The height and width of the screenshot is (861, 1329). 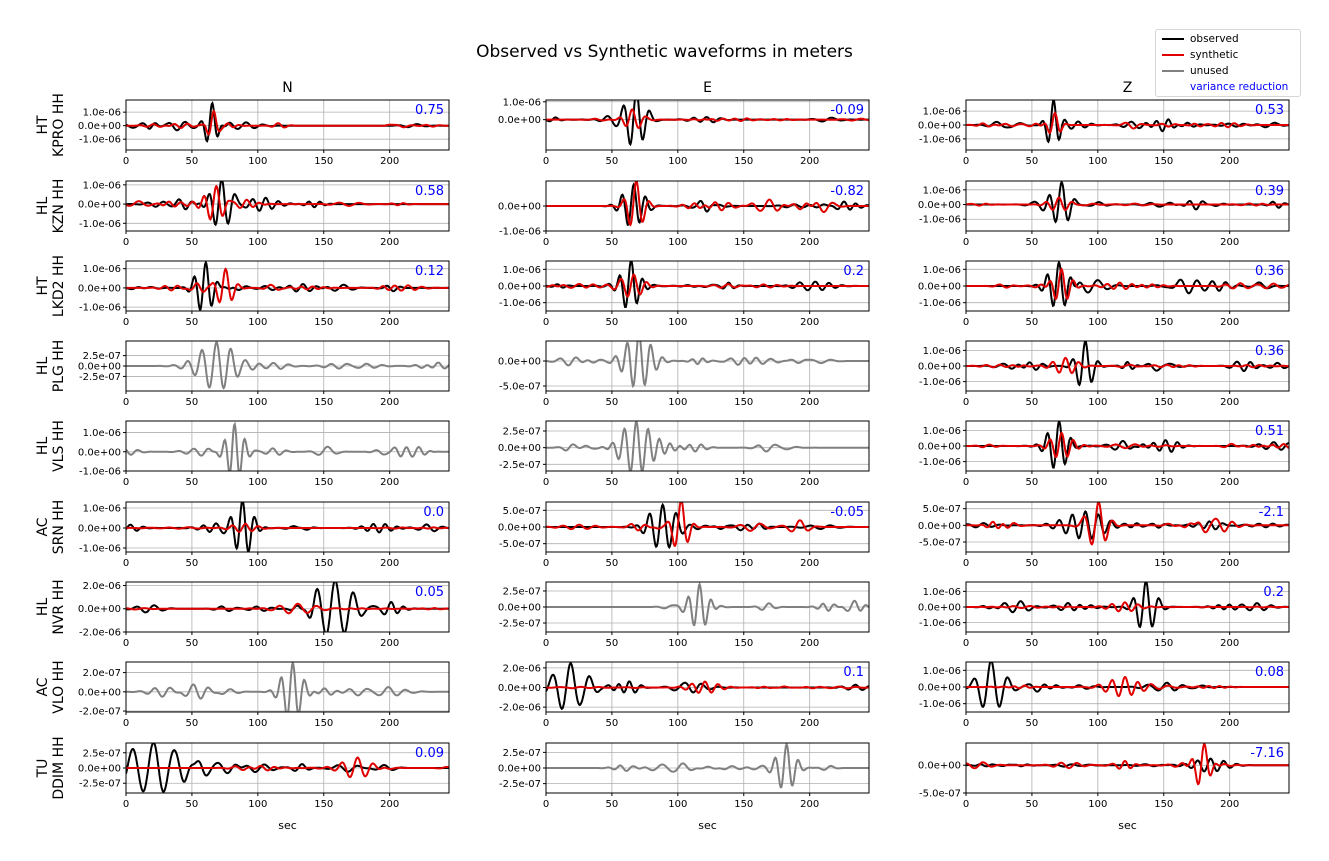 What do you see at coordinates (1173, 39) in the screenshot?
I see `legend-line-observed` at bounding box center [1173, 39].